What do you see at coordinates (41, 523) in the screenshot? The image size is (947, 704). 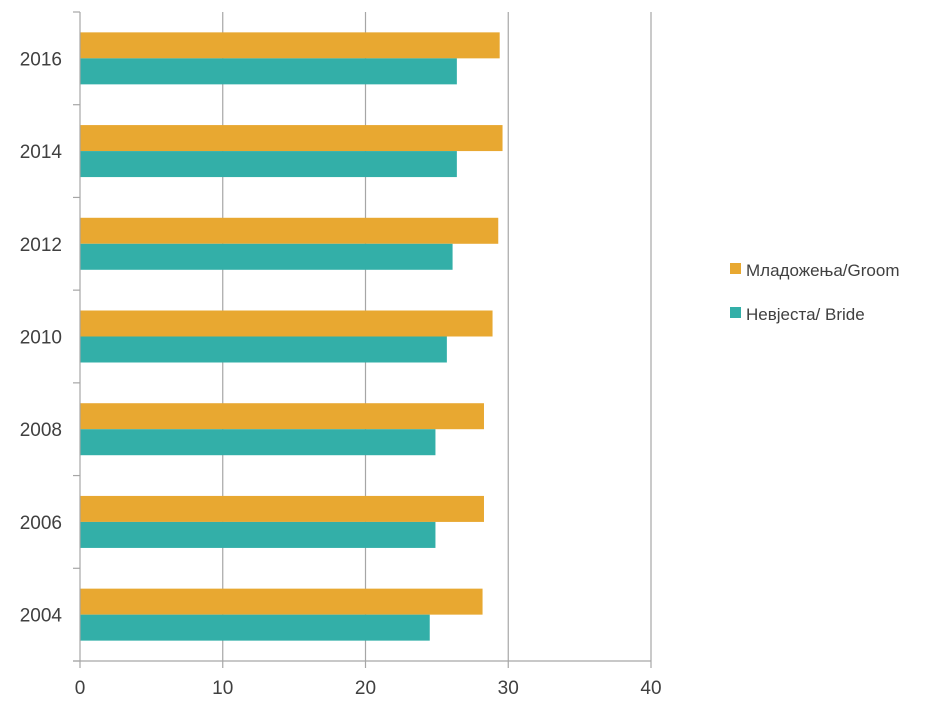 I see `y-tick-label-2006: 2006` at bounding box center [41, 523].